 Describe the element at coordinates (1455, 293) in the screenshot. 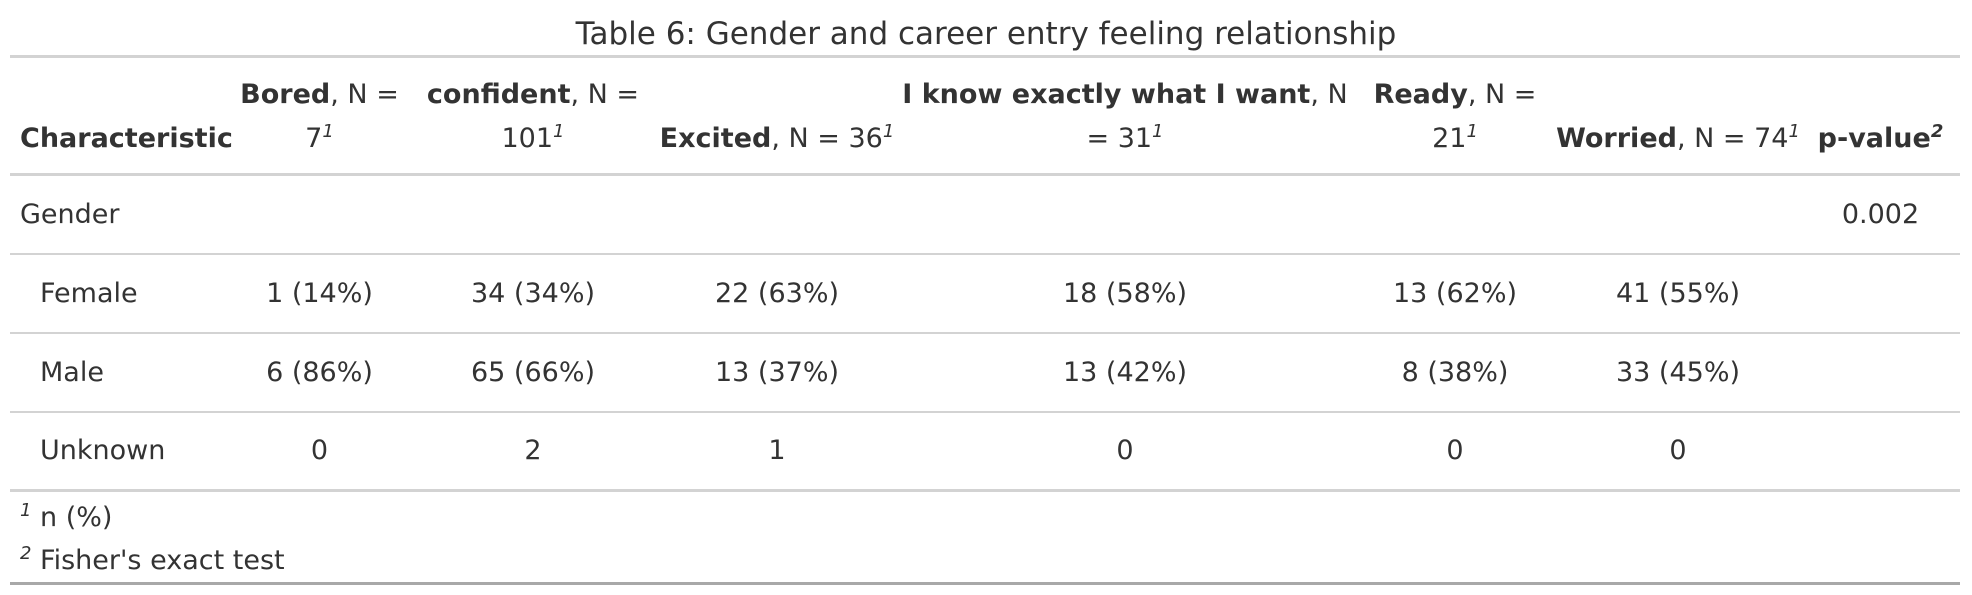

I see `table-cell: 13 (62%)` at that location.